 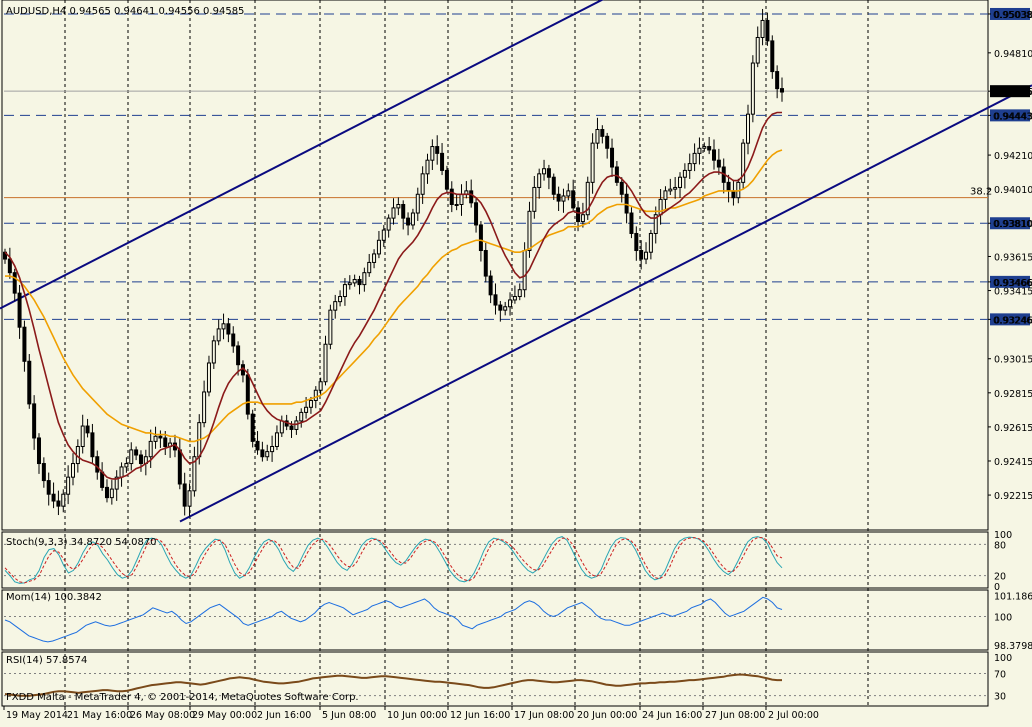 What do you see at coordinates (997, 587) in the screenshot?
I see `indicator-y-label: 0` at bounding box center [997, 587].